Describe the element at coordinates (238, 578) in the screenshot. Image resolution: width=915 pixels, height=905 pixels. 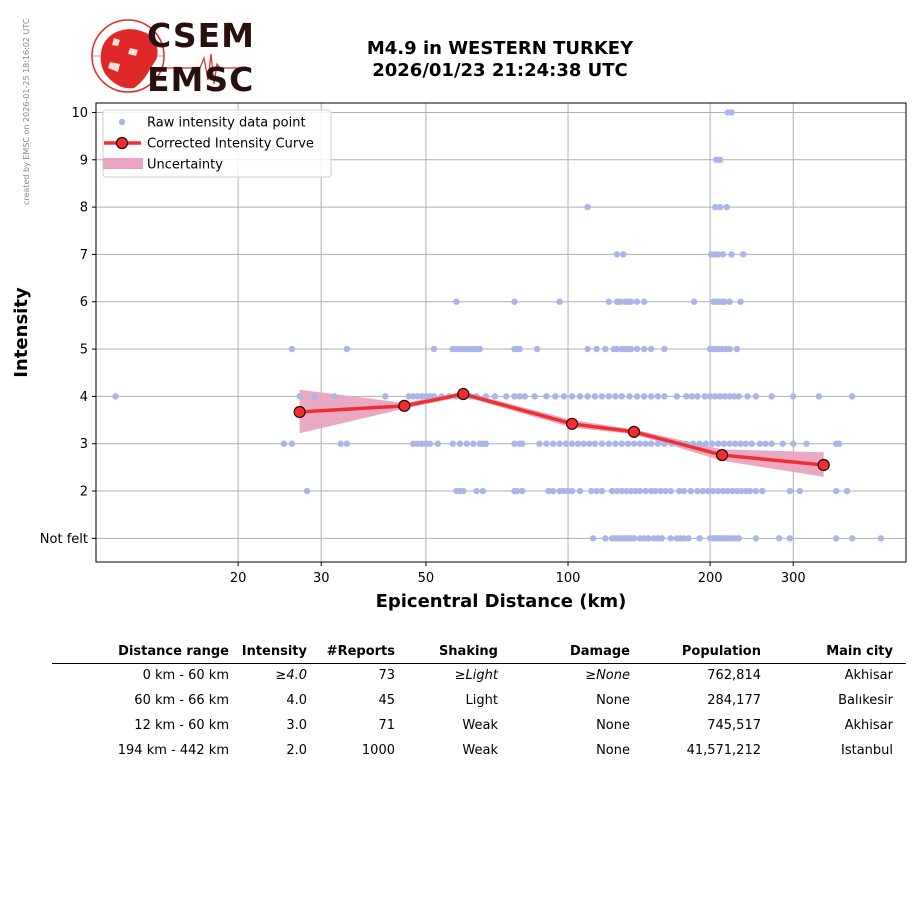
I see `x-tick-label: 20` at that location.